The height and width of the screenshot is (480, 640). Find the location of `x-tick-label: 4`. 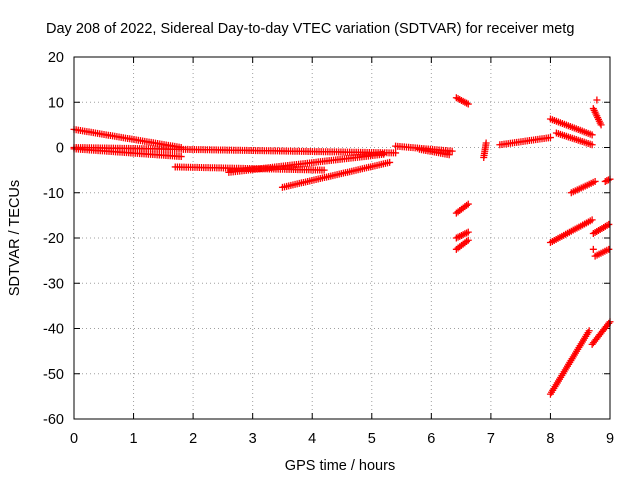

x-tick-label: 4 is located at coordinates (312, 439).